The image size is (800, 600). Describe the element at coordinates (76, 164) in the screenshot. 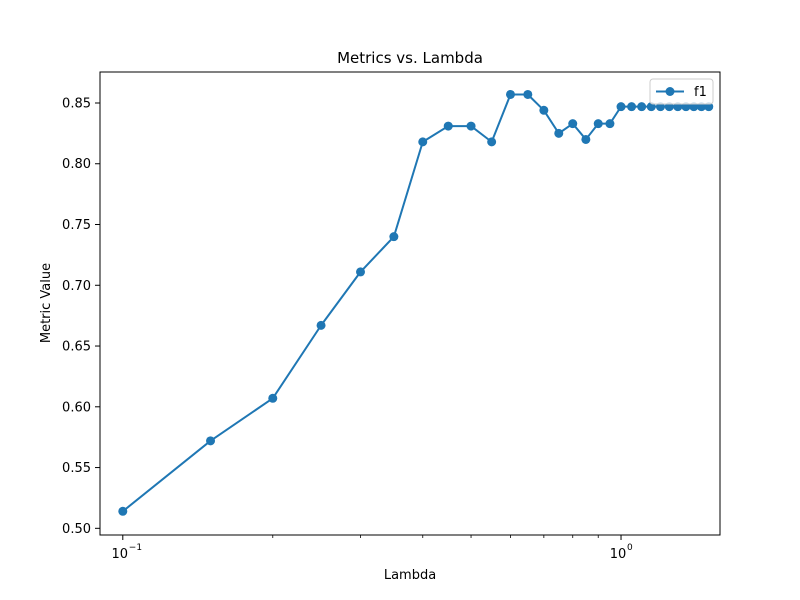

I see `y-tick-label: 0.80` at that location.